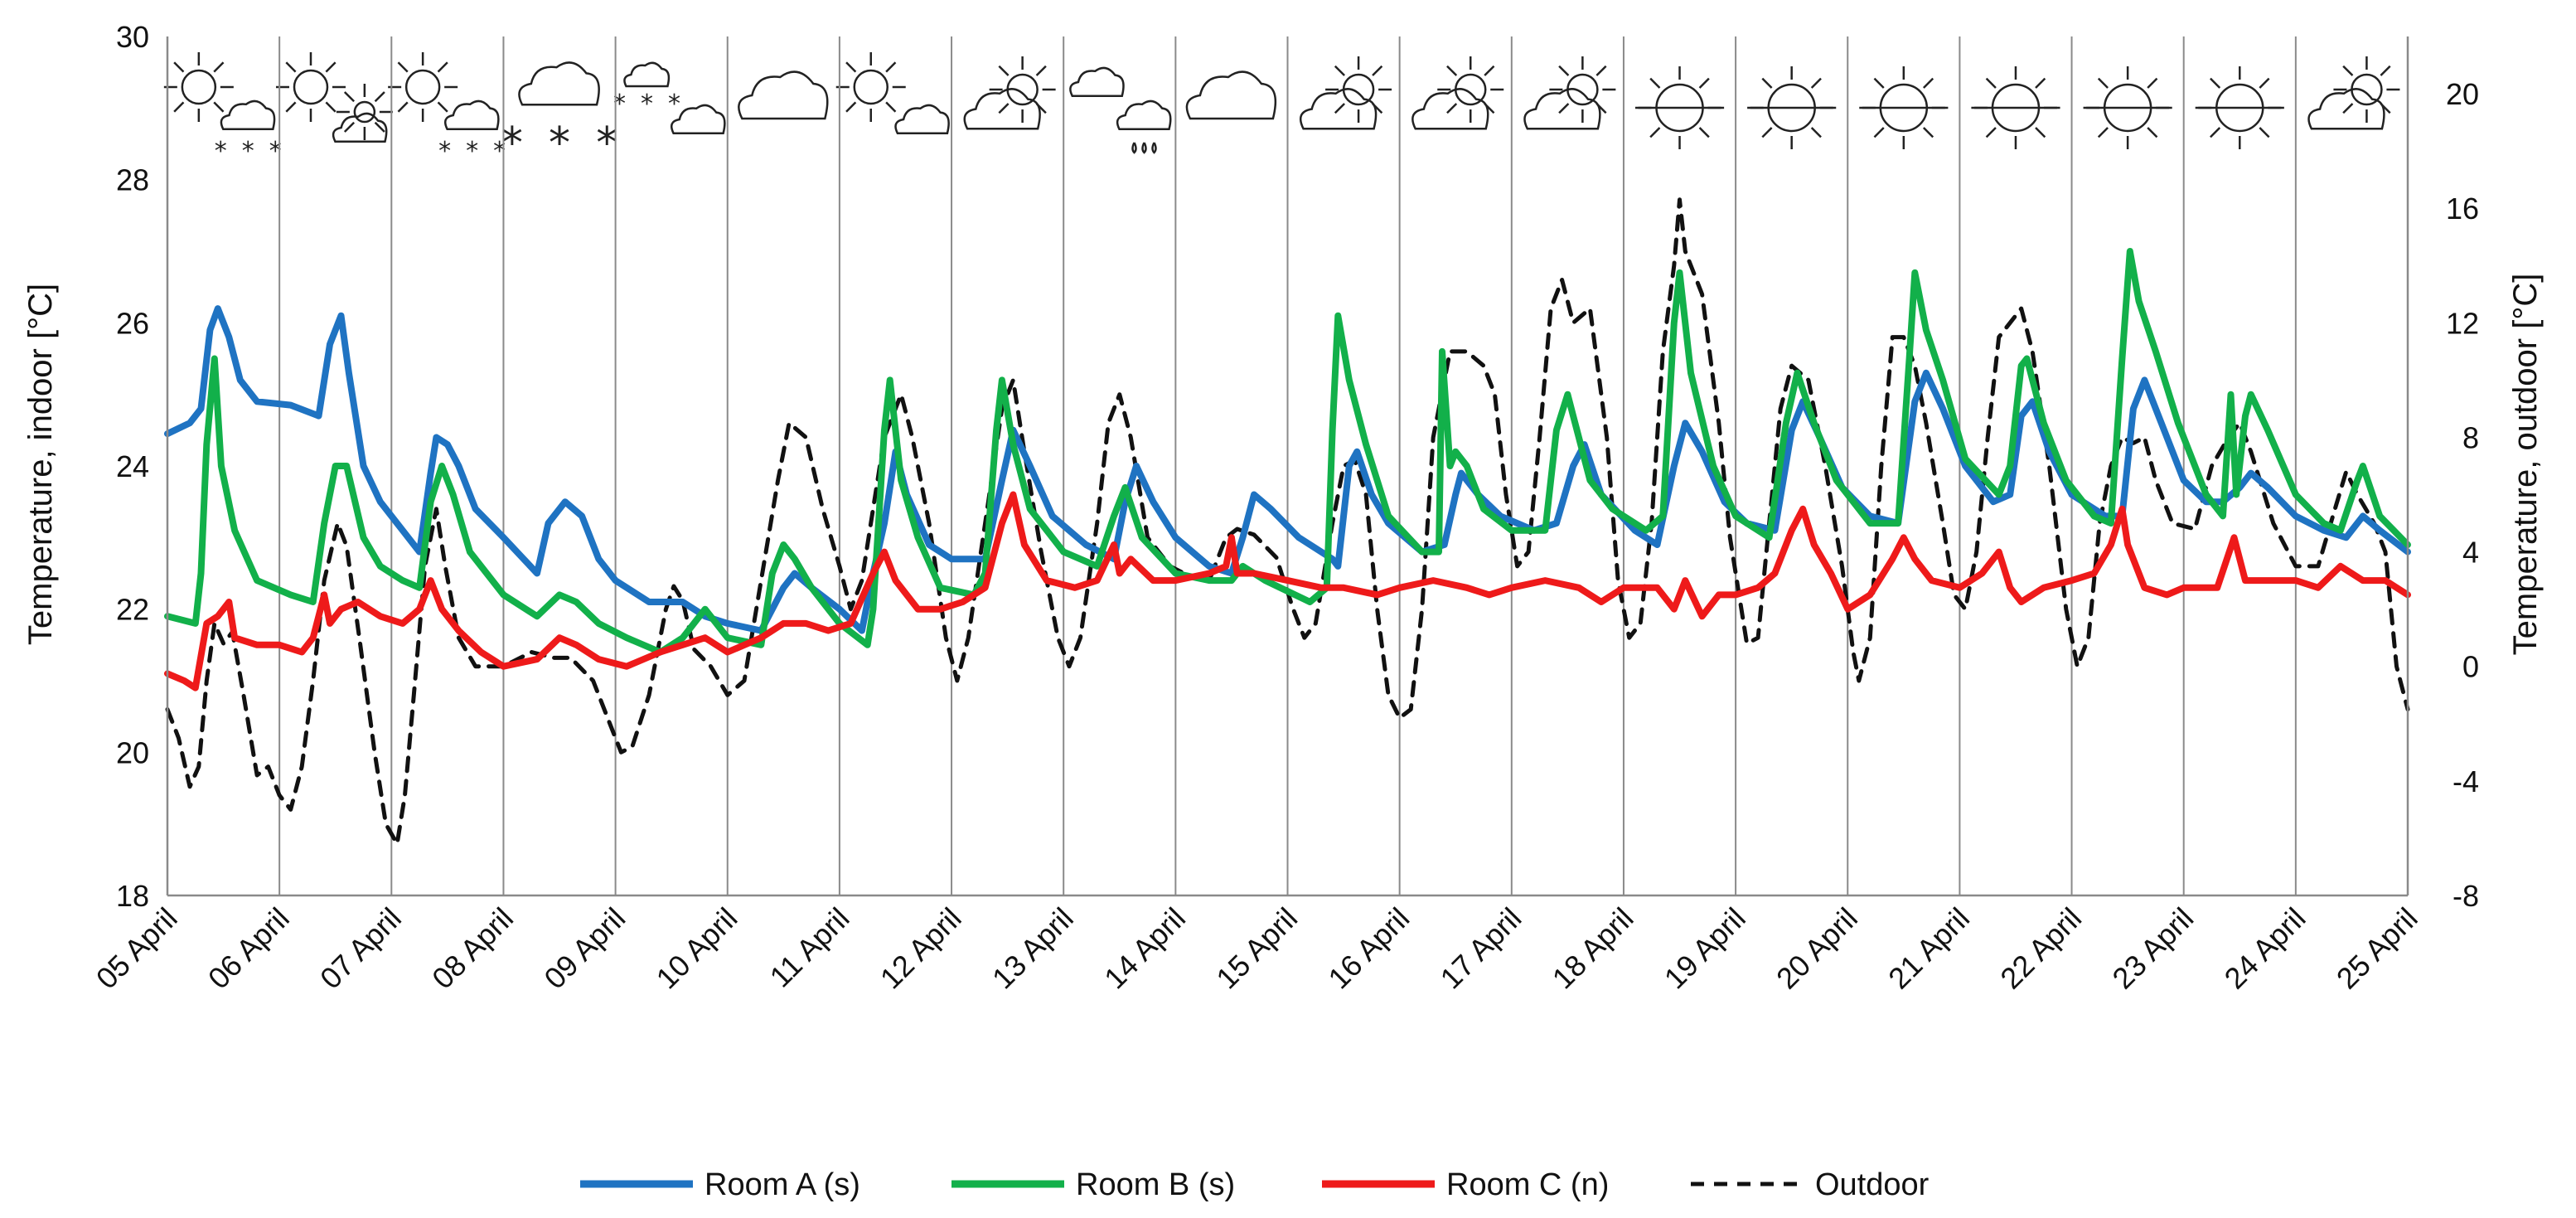 The height and width of the screenshot is (1218, 2576). What do you see at coordinates (2470, 553) in the screenshot?
I see `y-right-tick-label: 4` at bounding box center [2470, 553].